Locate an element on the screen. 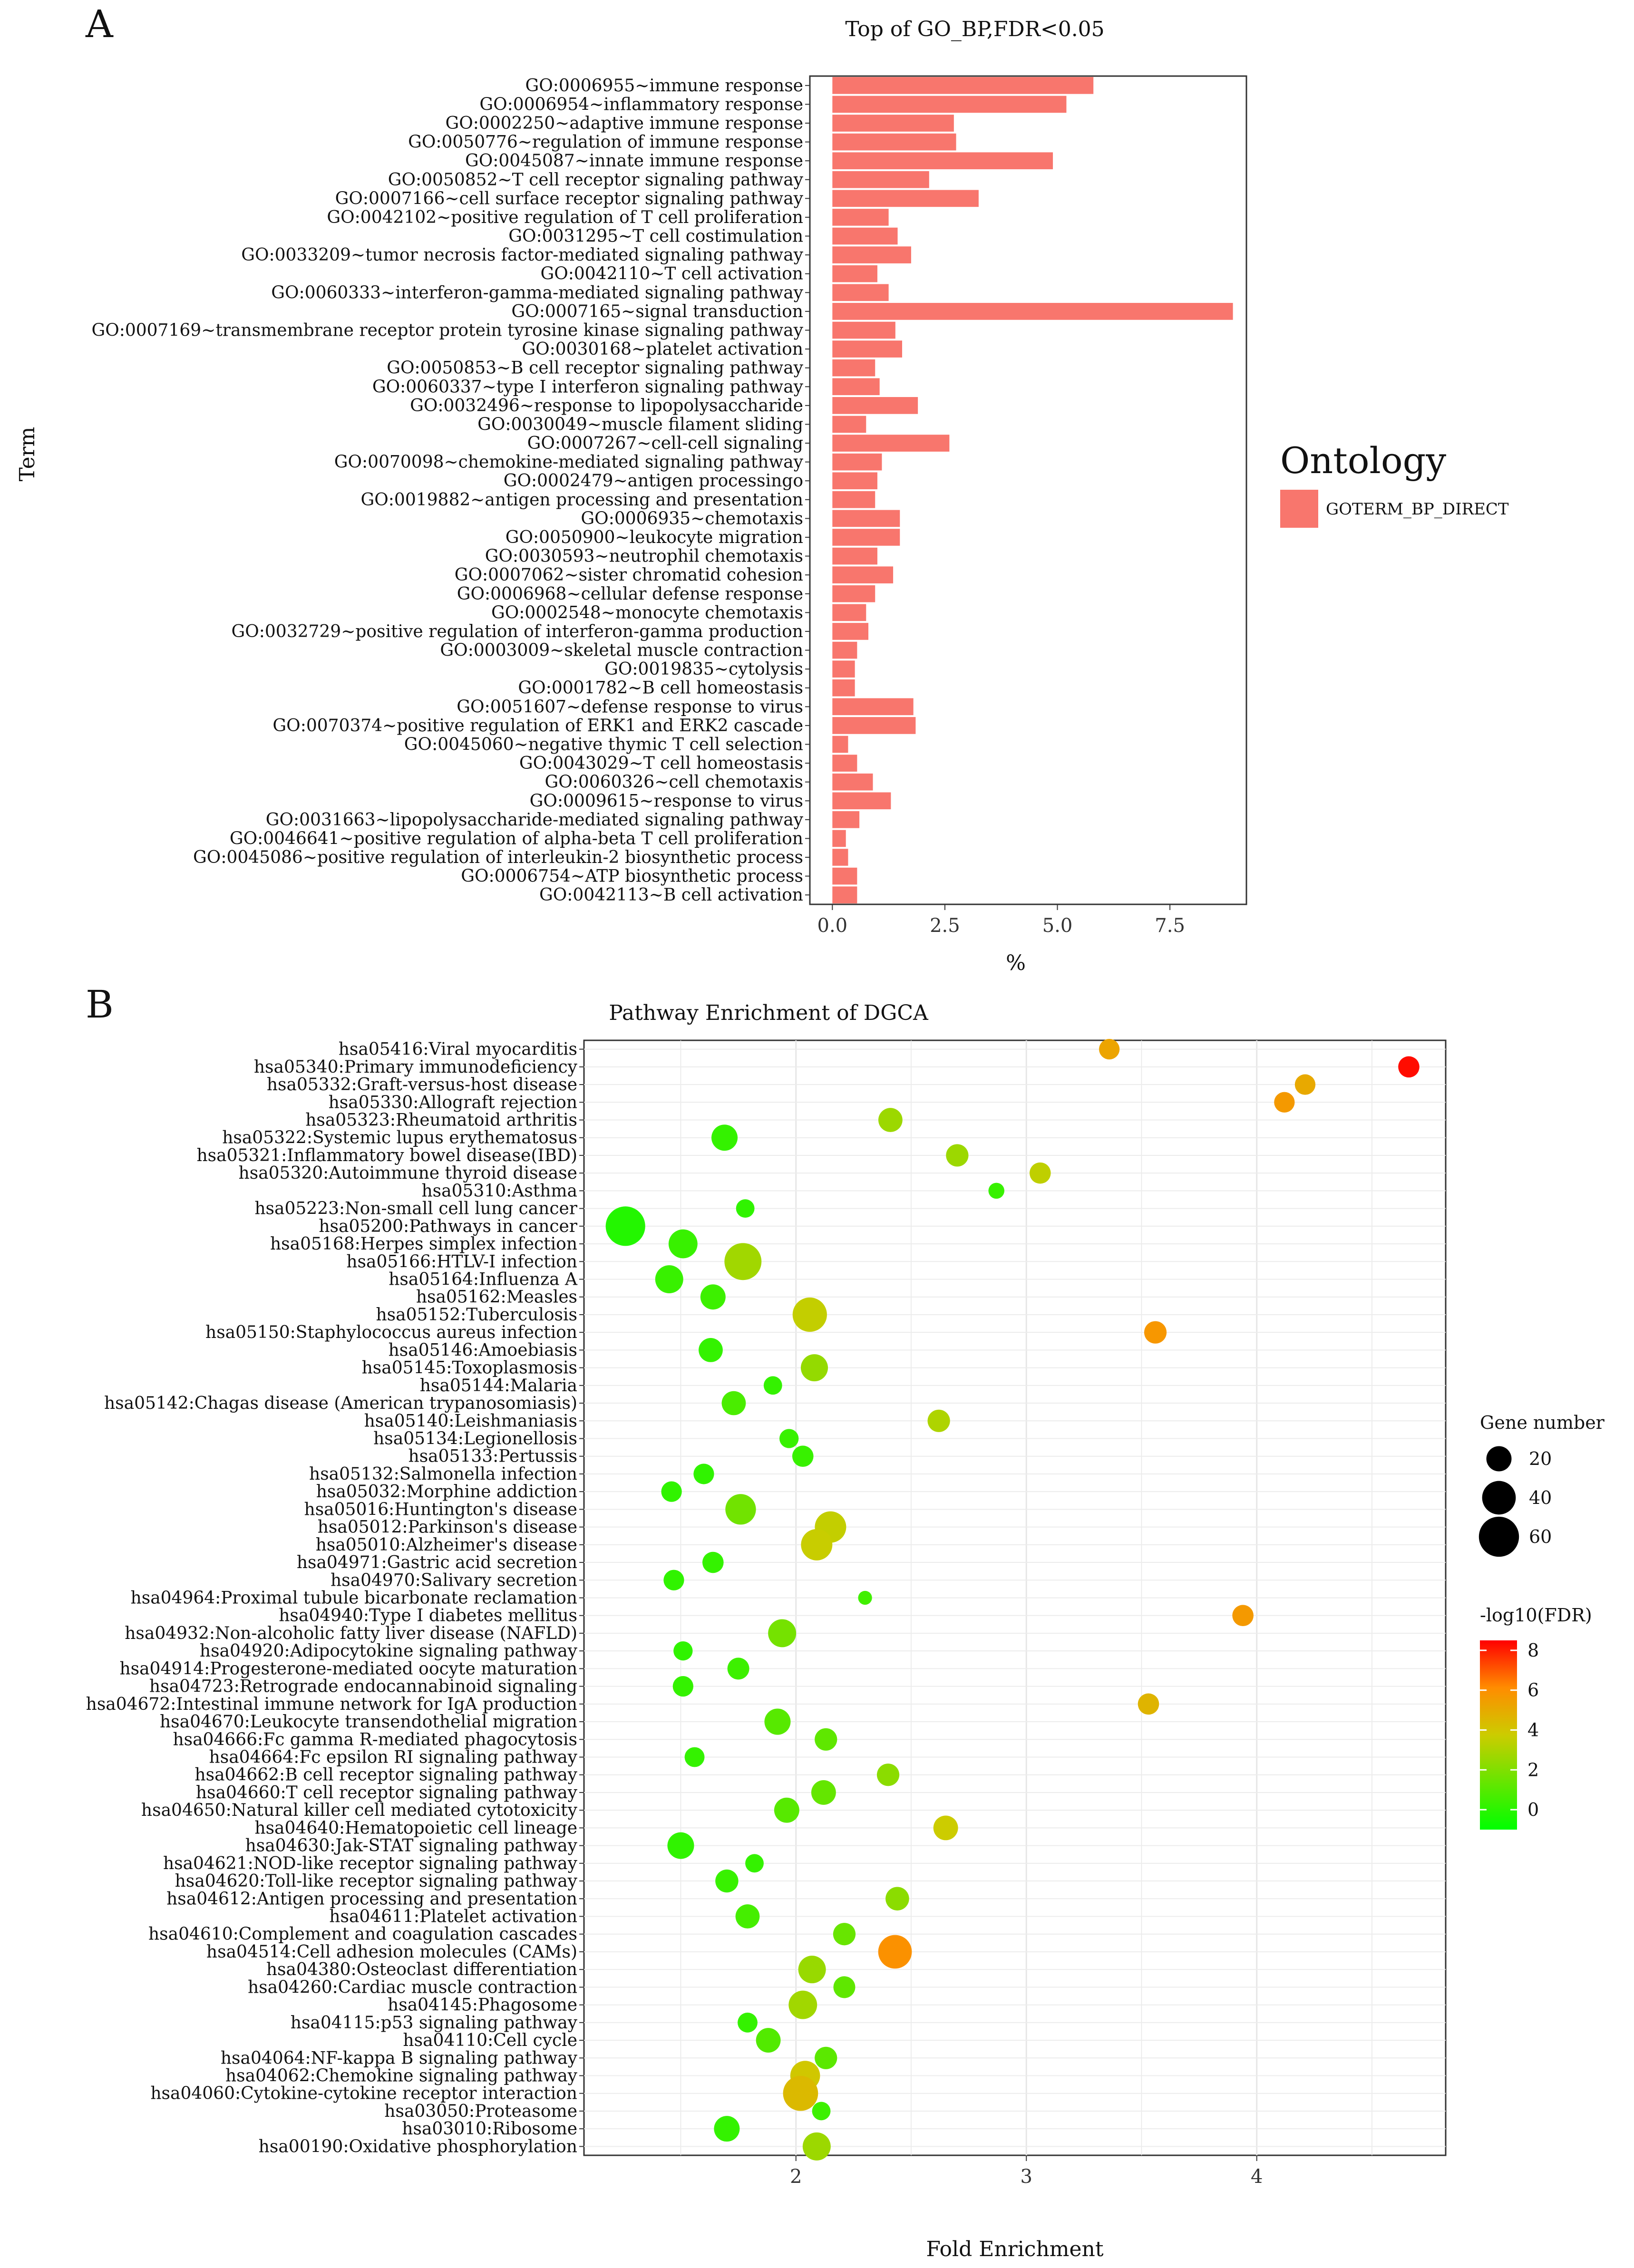 This screenshot has height=2268, width=1634. pathway-label: hsa05162:Measles is located at coordinates (497, 1297).